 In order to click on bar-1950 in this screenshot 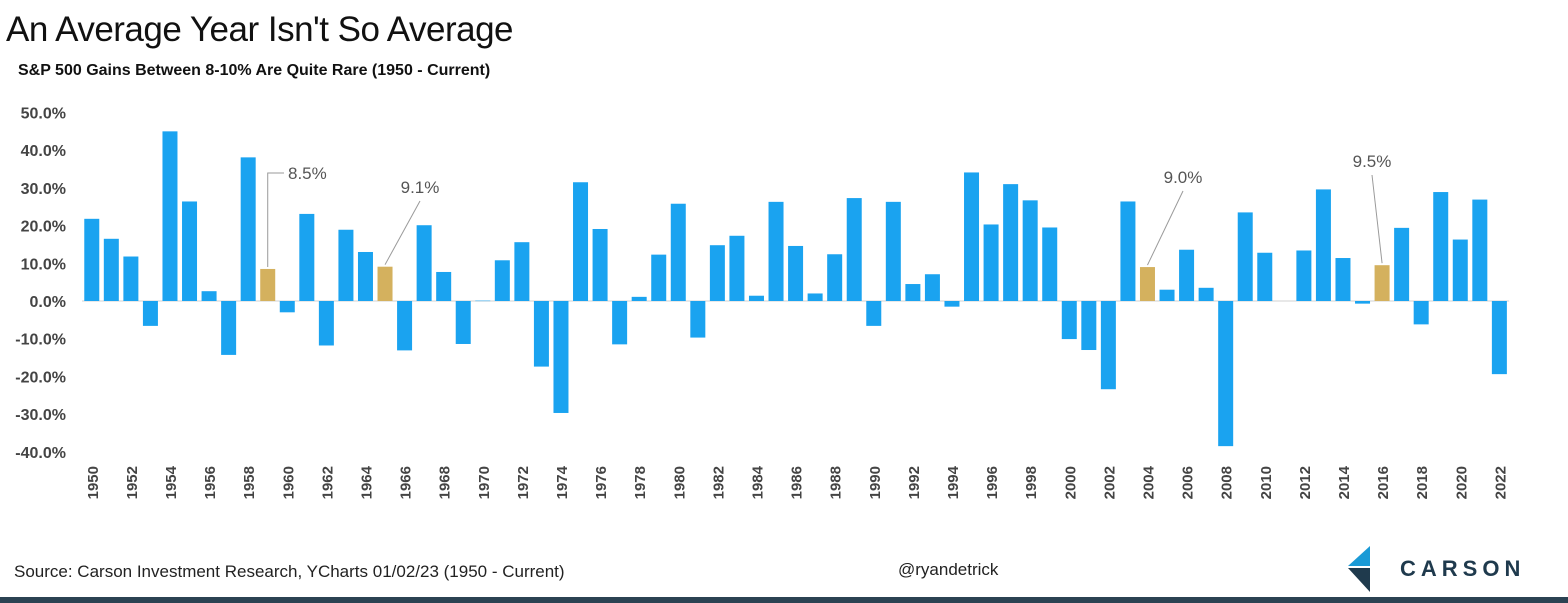, I will do `click(92, 259)`.